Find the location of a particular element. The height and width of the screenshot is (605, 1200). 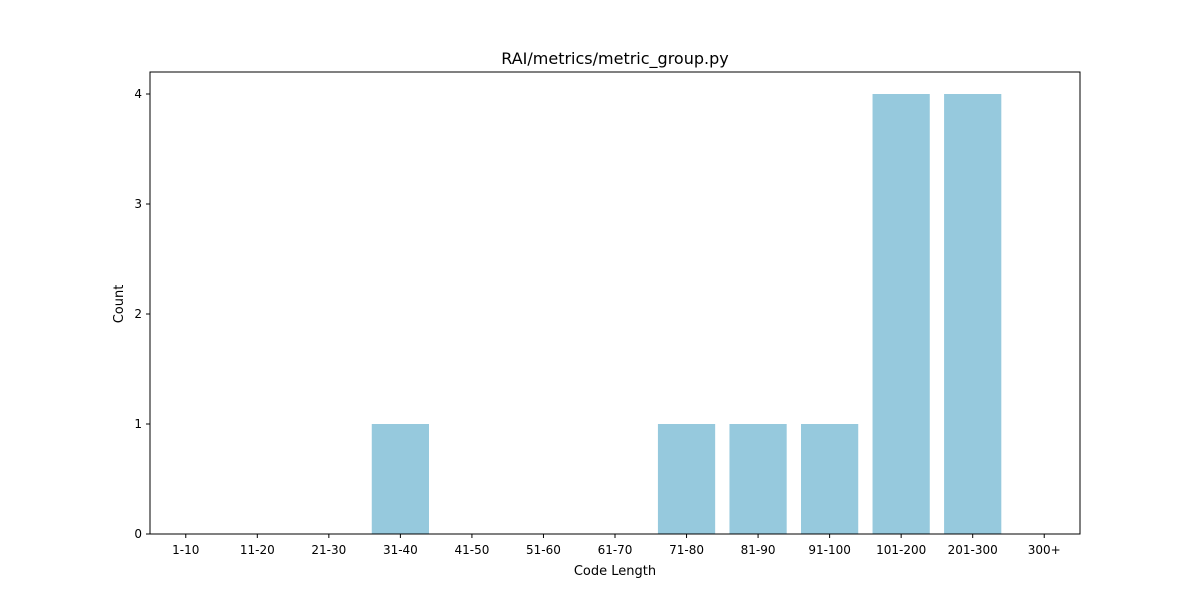

x-axis-label: Code Length is located at coordinates (615, 571).